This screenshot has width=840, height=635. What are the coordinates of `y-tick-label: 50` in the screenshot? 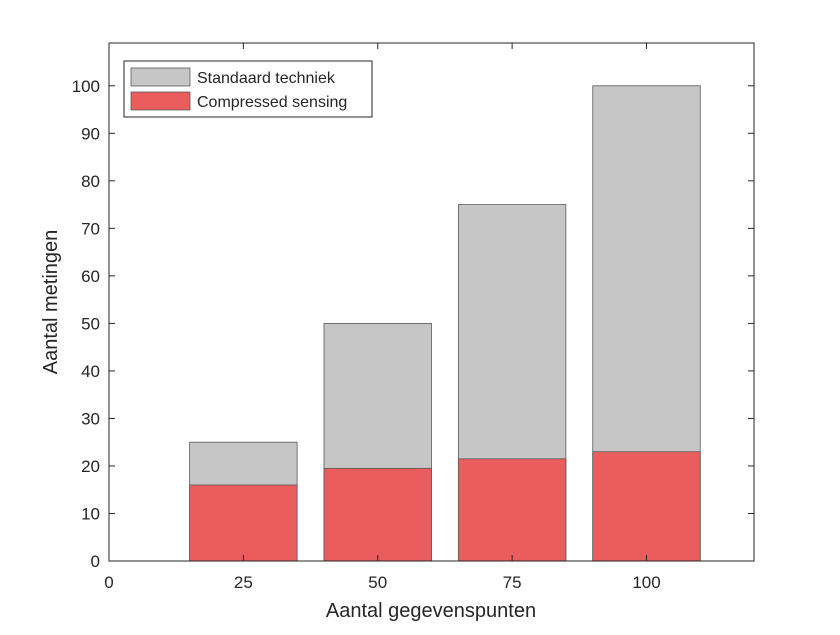 It's located at (90, 323).